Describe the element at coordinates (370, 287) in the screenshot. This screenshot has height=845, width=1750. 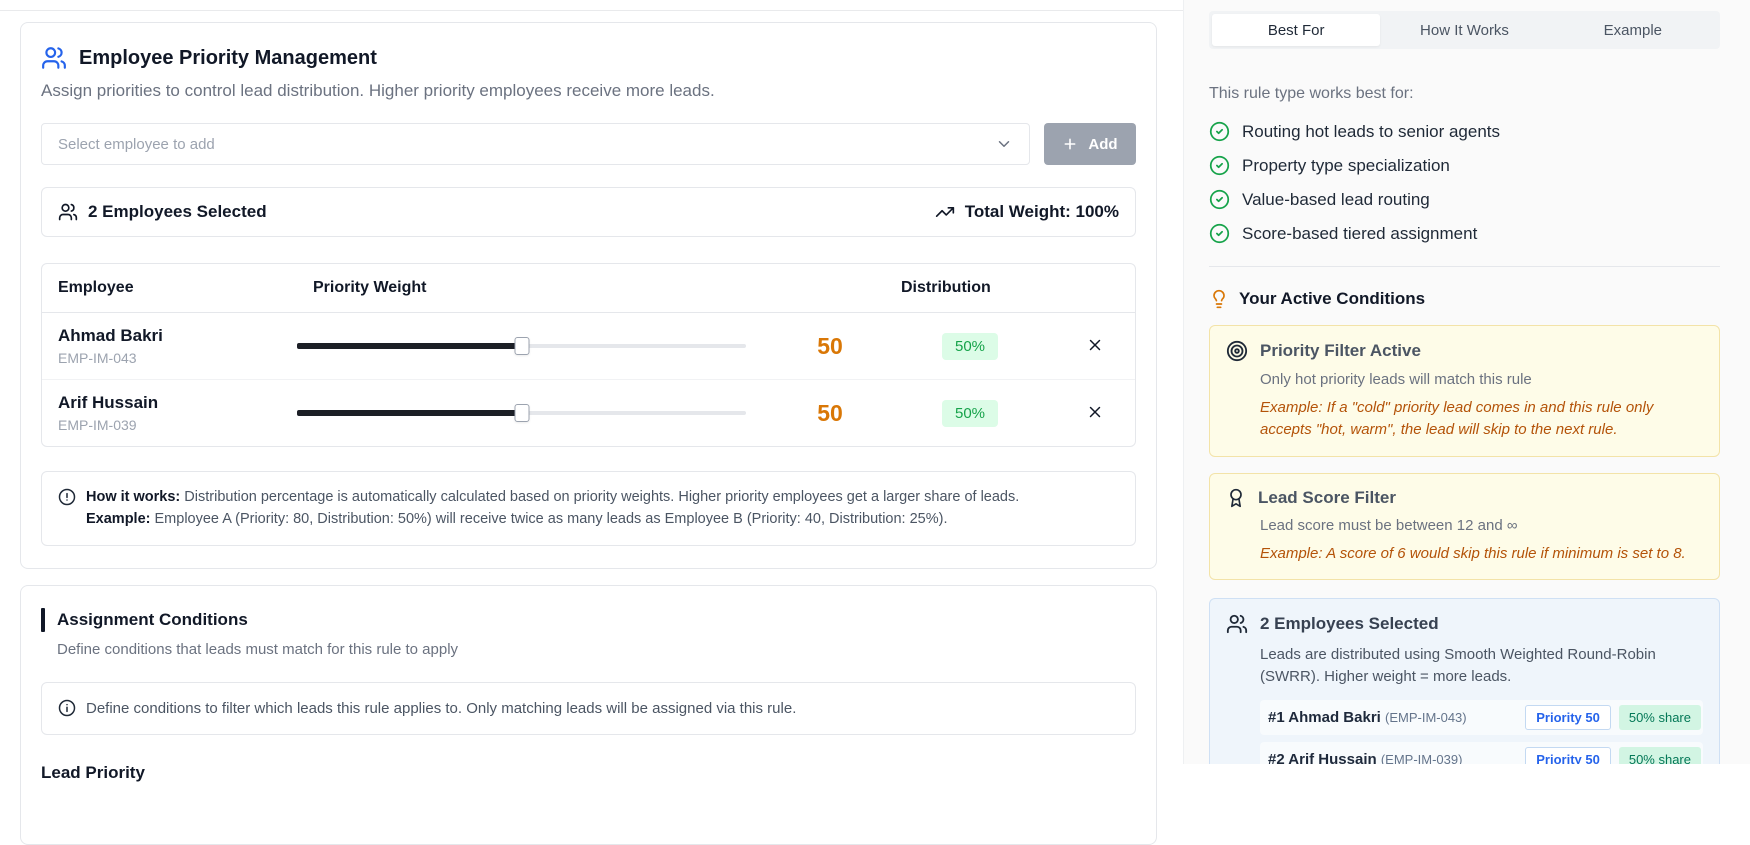
I see `col-header-weight: Priority Weight` at that location.